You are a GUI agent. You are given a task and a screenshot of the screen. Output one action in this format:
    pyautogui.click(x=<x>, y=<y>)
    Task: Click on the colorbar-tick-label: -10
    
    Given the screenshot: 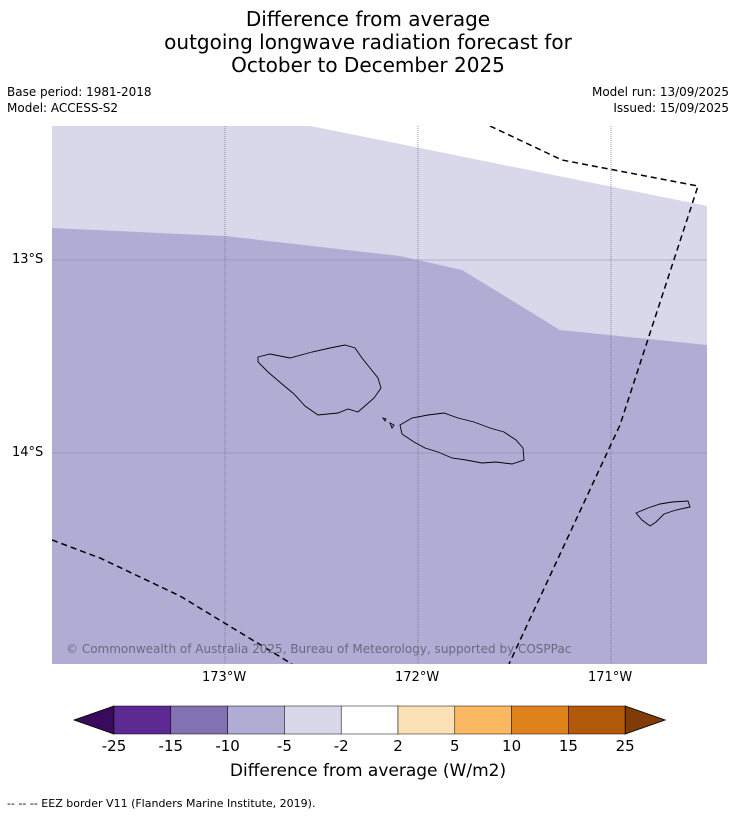 What is the action you would take?
    pyautogui.click(x=227, y=746)
    